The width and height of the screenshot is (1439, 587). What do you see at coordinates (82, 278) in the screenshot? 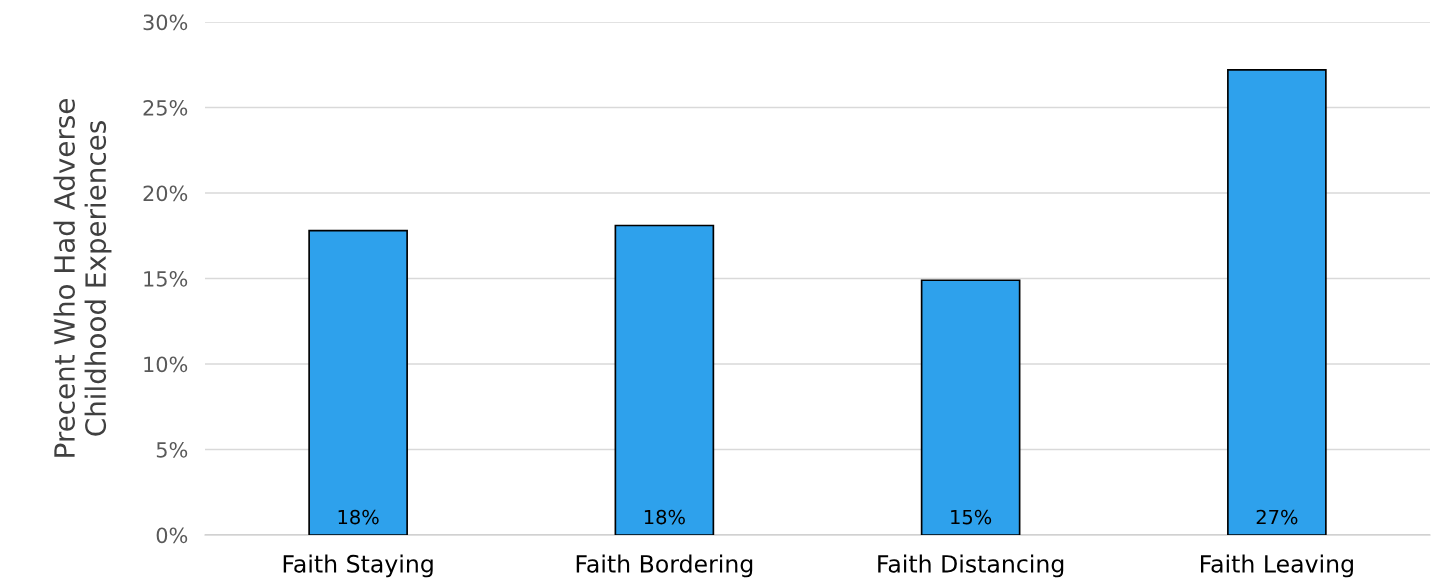
I see `y-axis-title: Precent Who Had Adverse Childhood Experiences` at bounding box center [82, 278].